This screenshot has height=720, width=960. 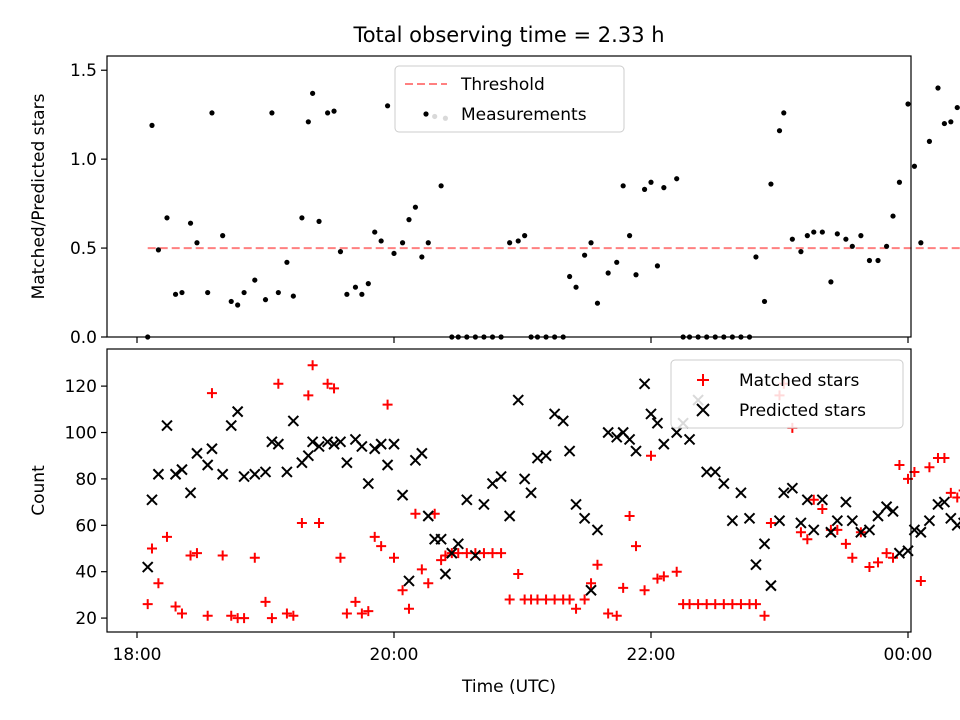 I want to click on x-tick-label: 20:00, so click(x=394, y=655).